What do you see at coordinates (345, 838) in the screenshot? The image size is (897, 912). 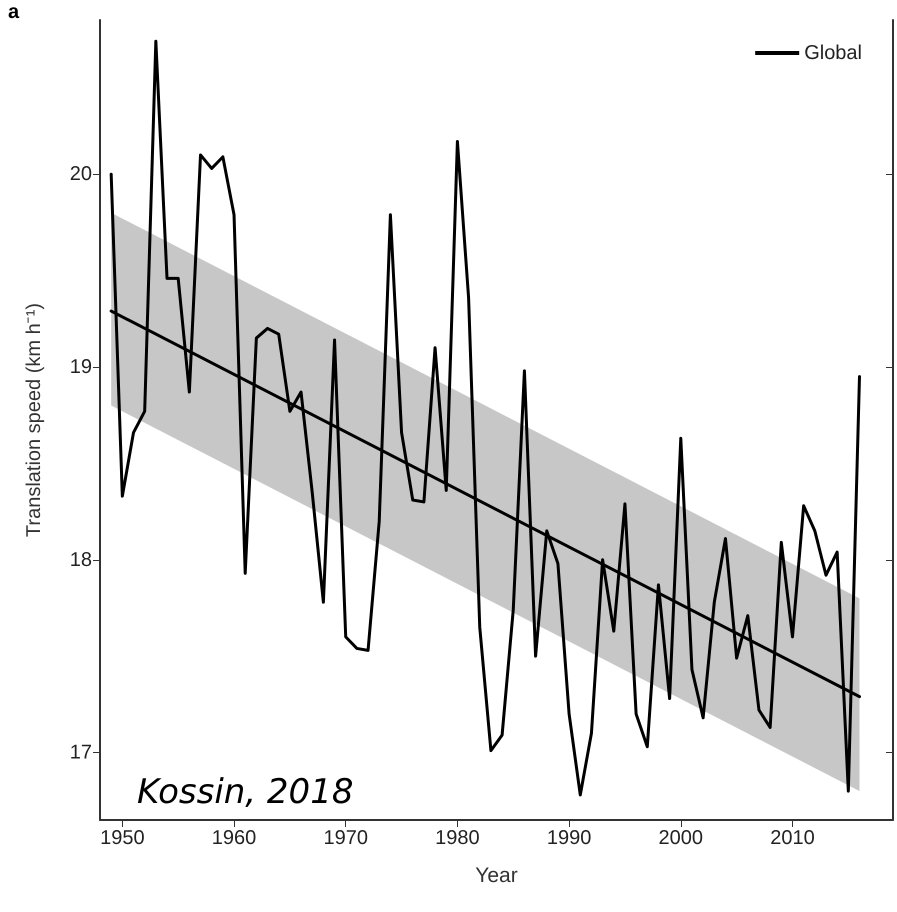 I see `x-tick-label: 1970` at bounding box center [345, 838].